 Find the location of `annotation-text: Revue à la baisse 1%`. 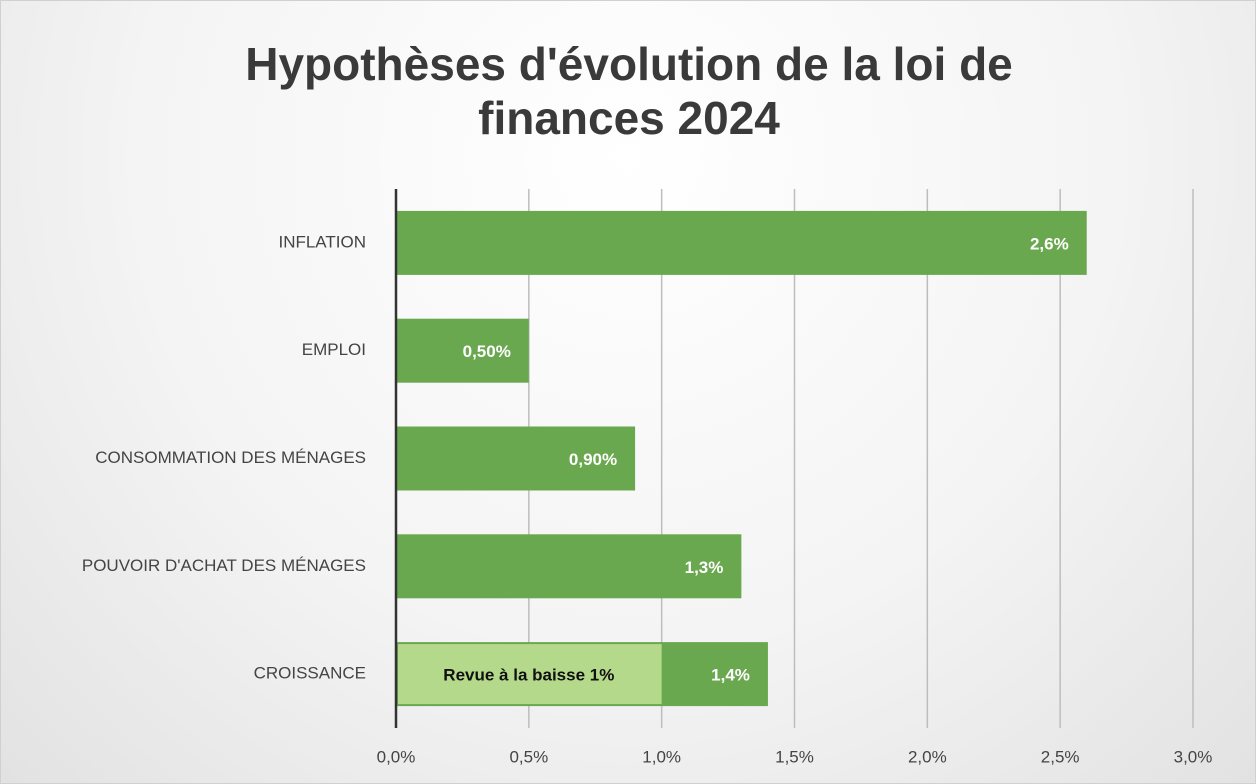

annotation-text: Revue à la baisse 1% is located at coordinates (528, 675).